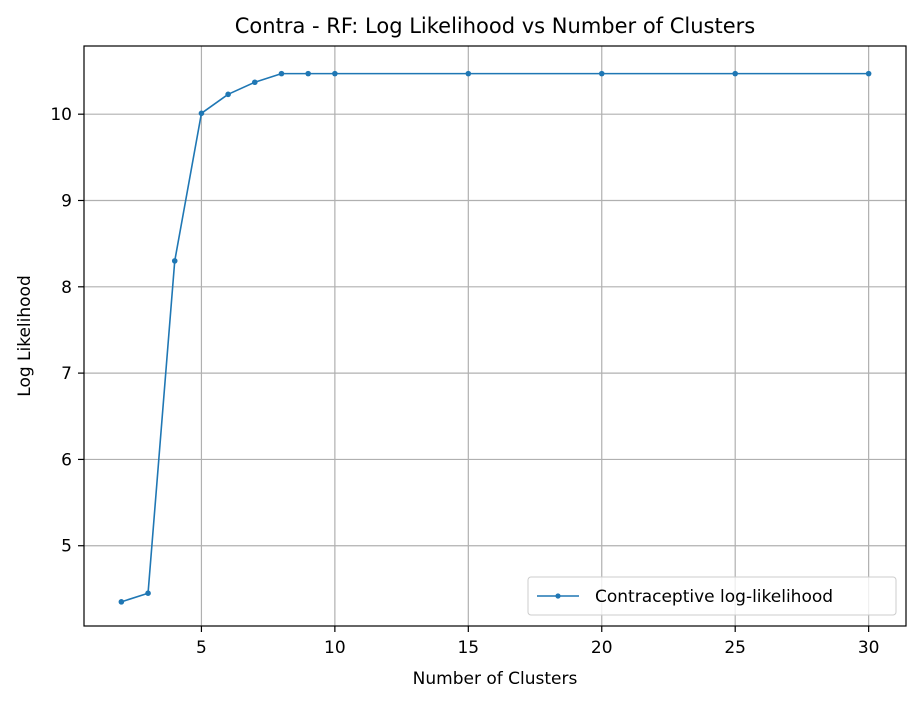 This screenshot has height=704, width=924. What do you see at coordinates (66, 288) in the screenshot?
I see `y-tick-label: 8` at bounding box center [66, 288].